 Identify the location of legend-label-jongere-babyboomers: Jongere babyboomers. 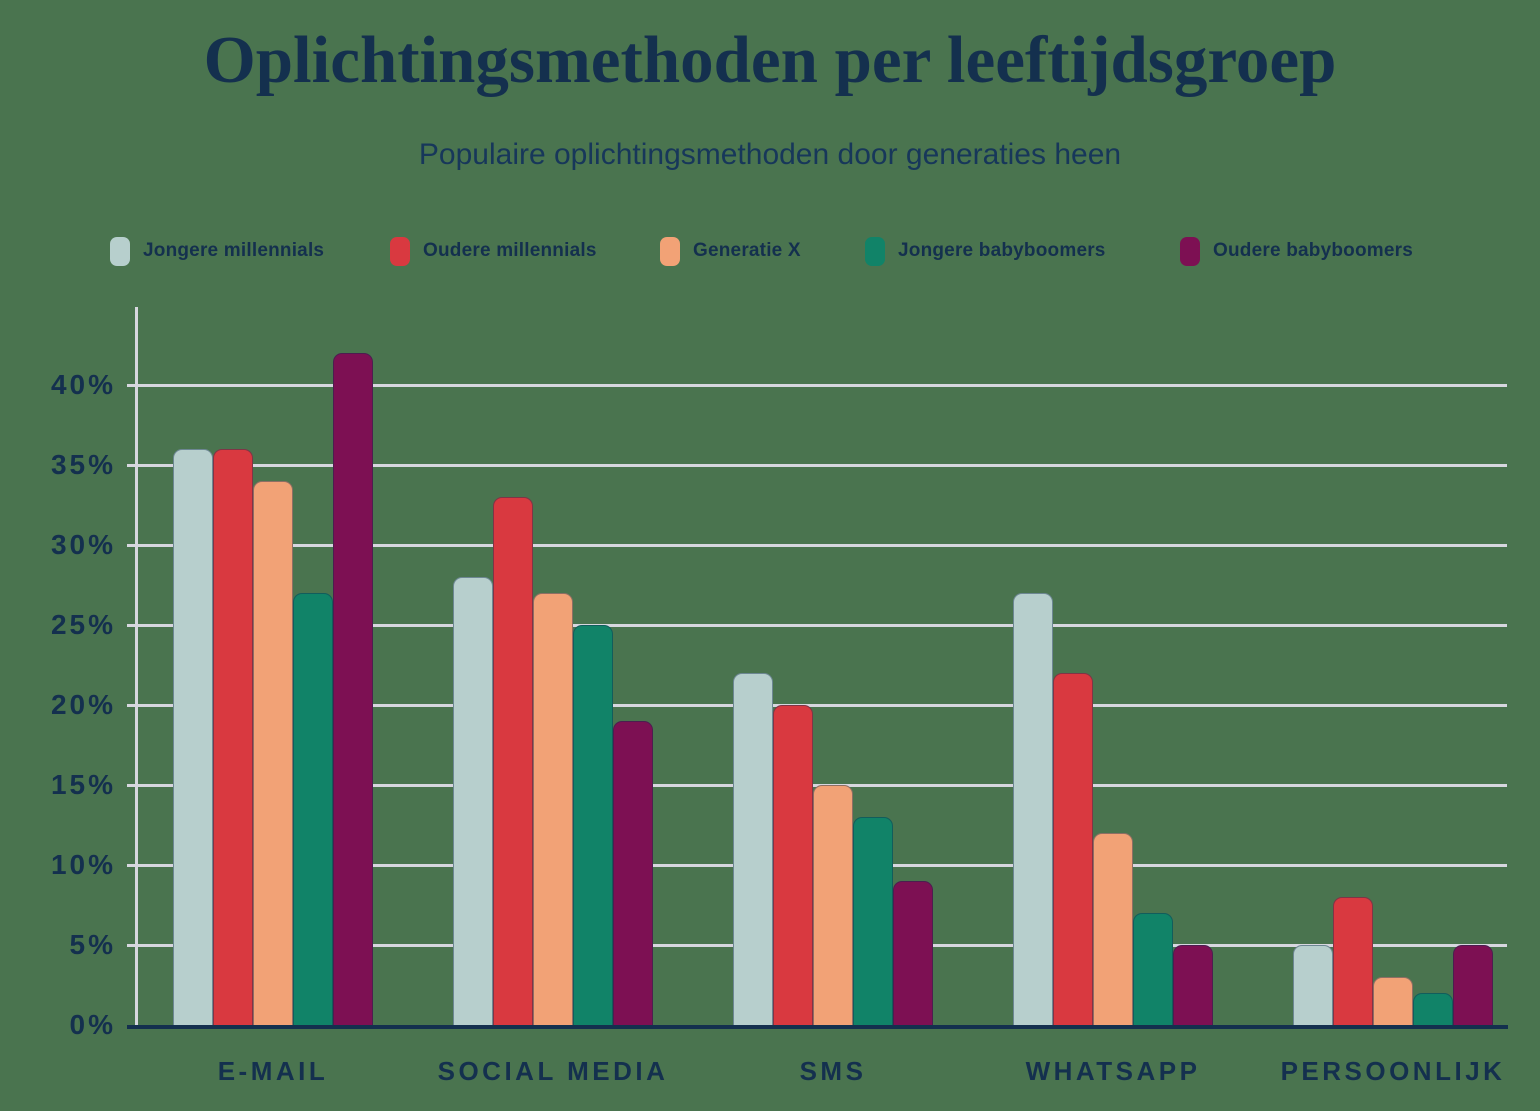
(1002, 250).